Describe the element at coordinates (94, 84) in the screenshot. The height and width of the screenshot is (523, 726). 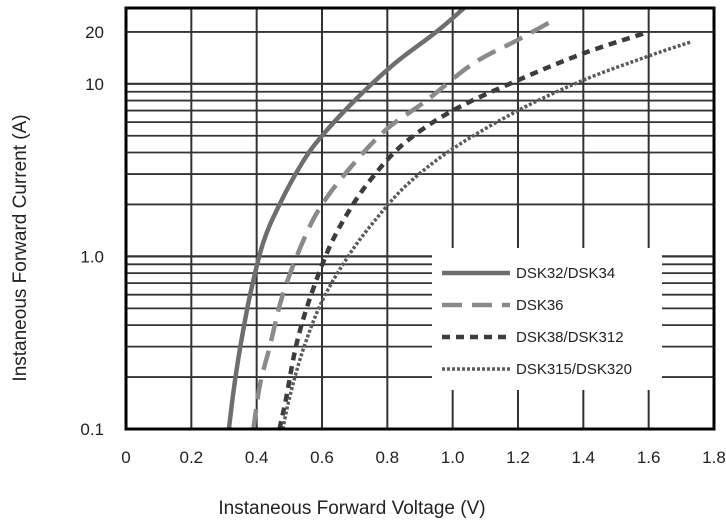
I see `y-tick-label-2: 10` at that location.